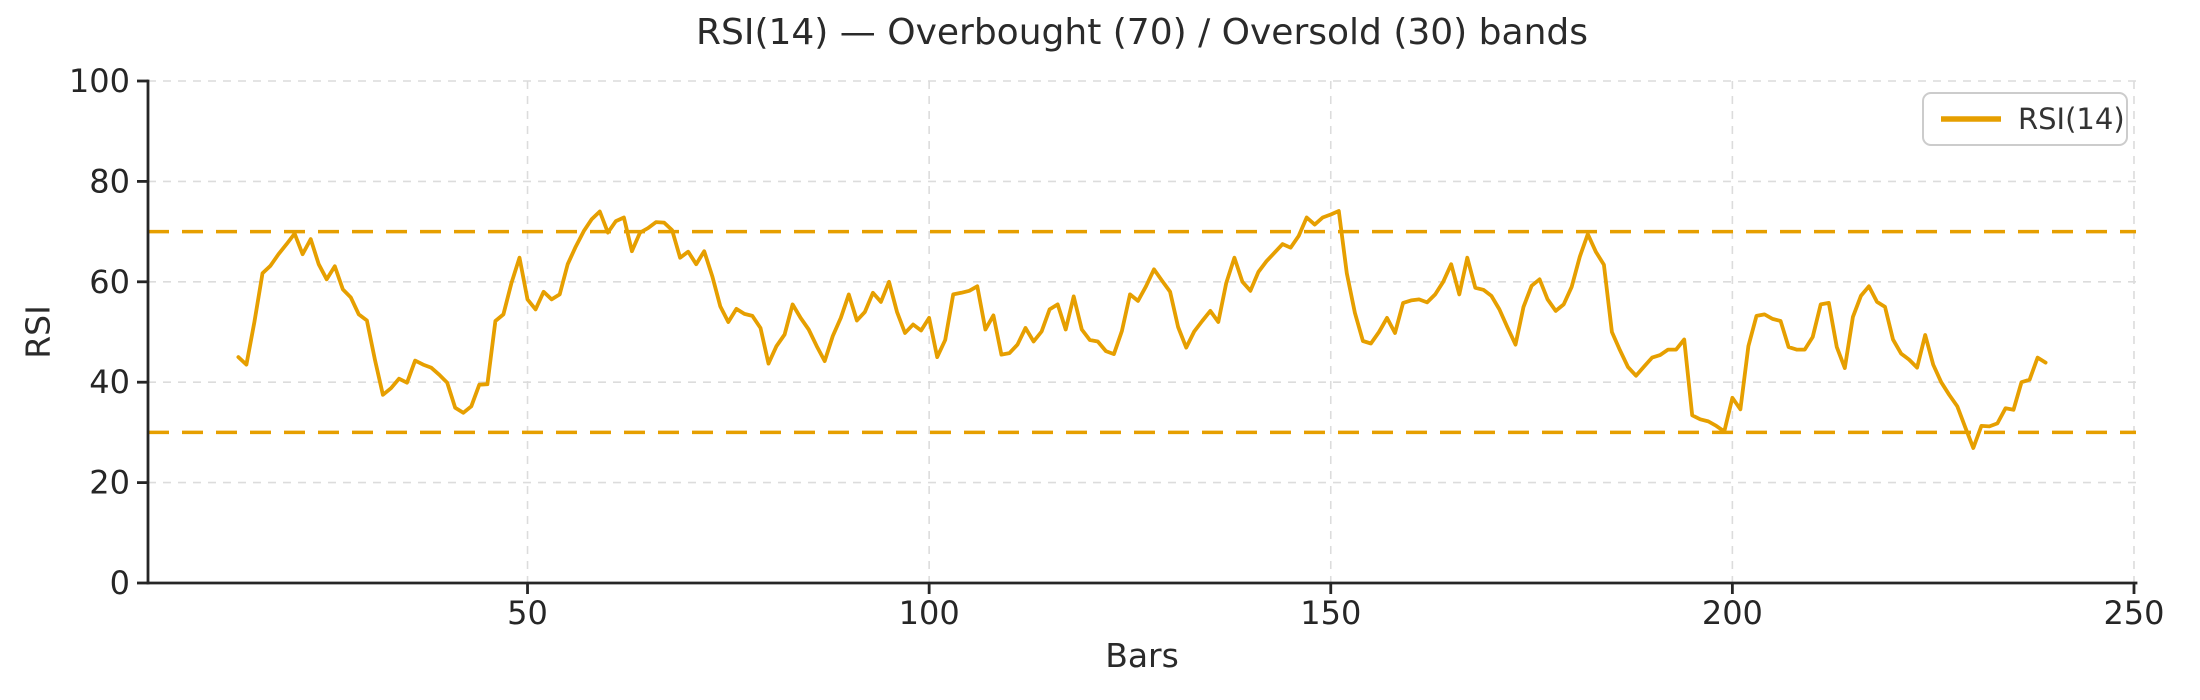  What do you see at coordinates (1330, 613) in the screenshot?
I see `x-tick-label: 150` at bounding box center [1330, 613].